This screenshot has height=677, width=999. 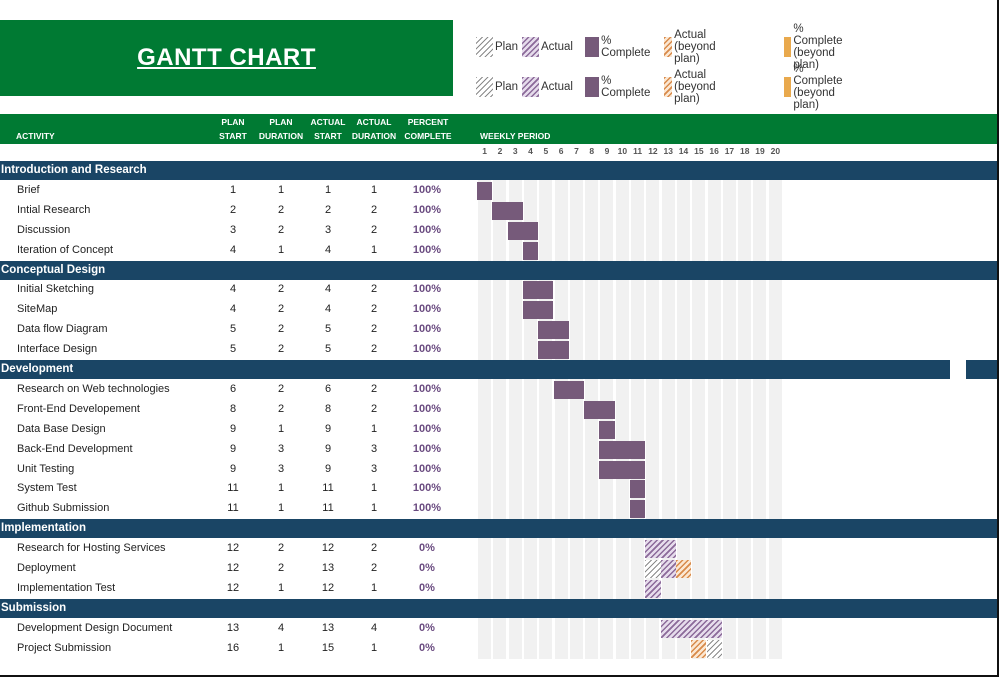 I want to click on legend-label: % Complete (beyond plan), so click(x=818, y=47).